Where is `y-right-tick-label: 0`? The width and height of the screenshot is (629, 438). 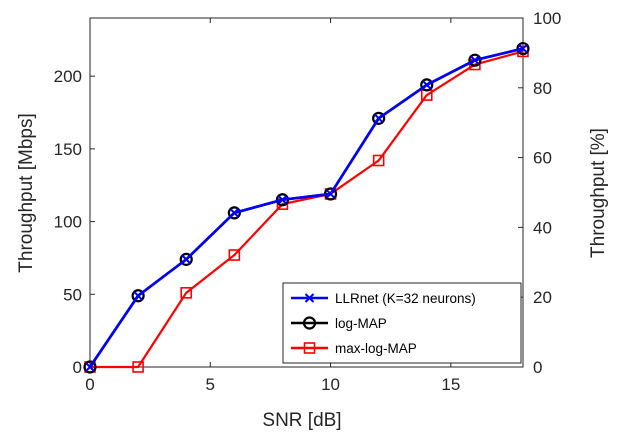
y-right-tick-label: 0 is located at coordinates (537, 367).